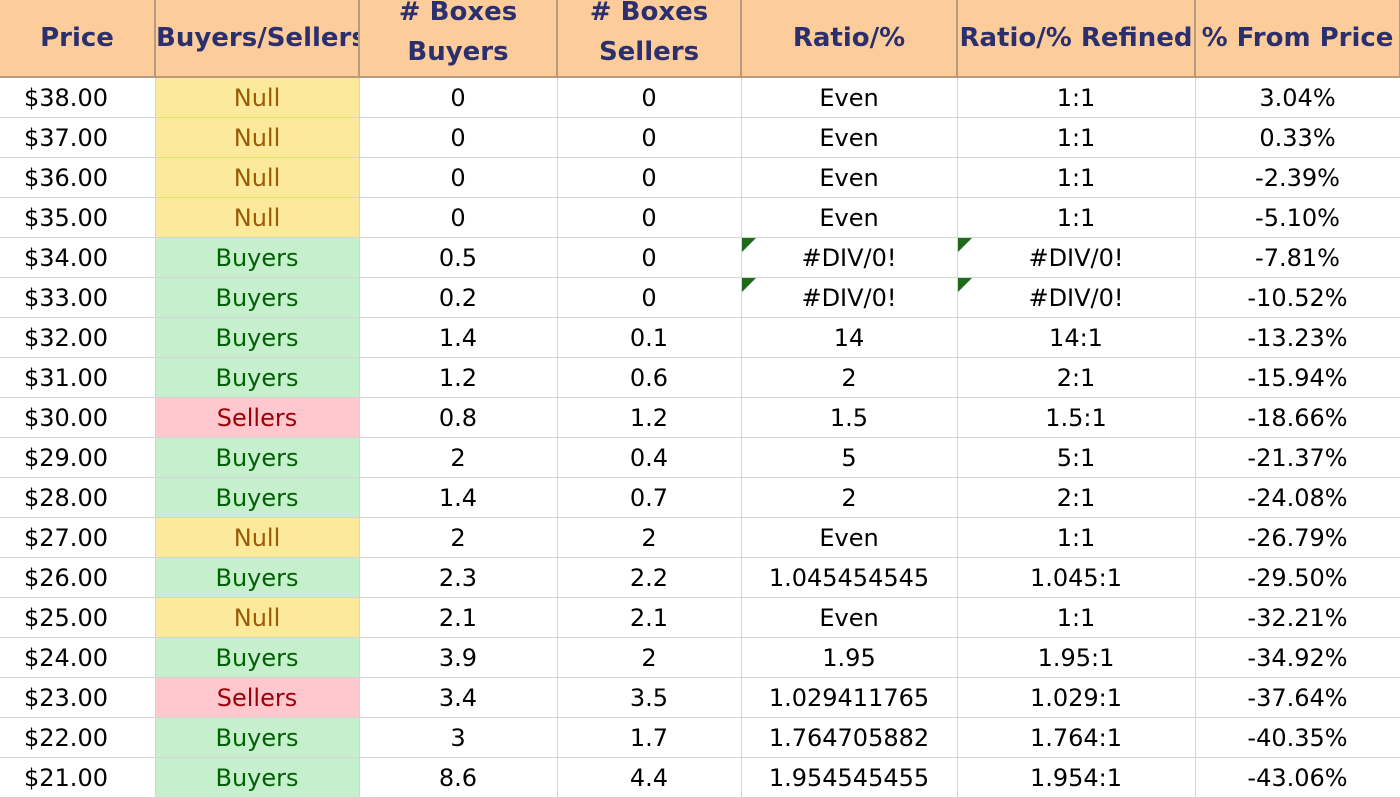  Describe the element at coordinates (1297, 377) in the screenshot. I see `pct-from-price-cell: -15.94%` at that location.